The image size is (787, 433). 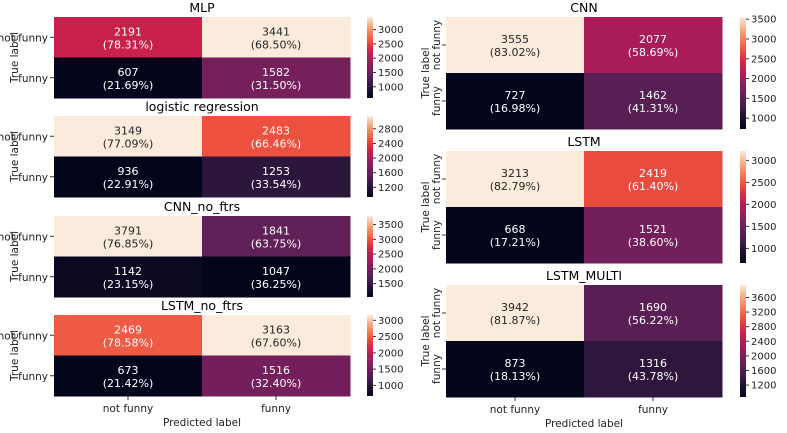 What do you see at coordinates (202, 7) in the screenshot?
I see `heatmap-title: MLP` at bounding box center [202, 7].